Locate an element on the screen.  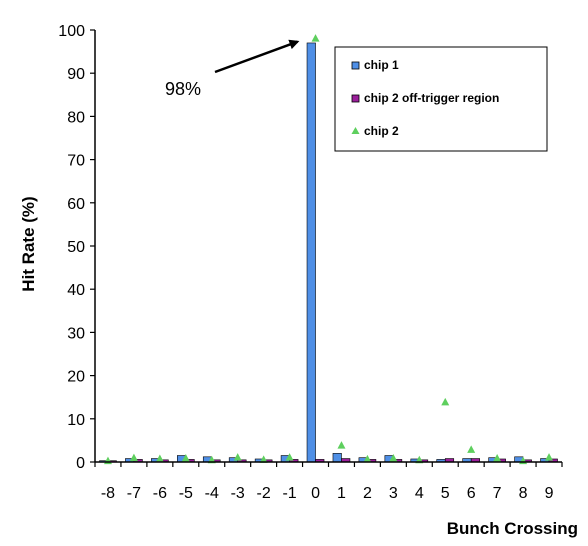
y-tick-label: 70 is located at coordinates (76, 161).